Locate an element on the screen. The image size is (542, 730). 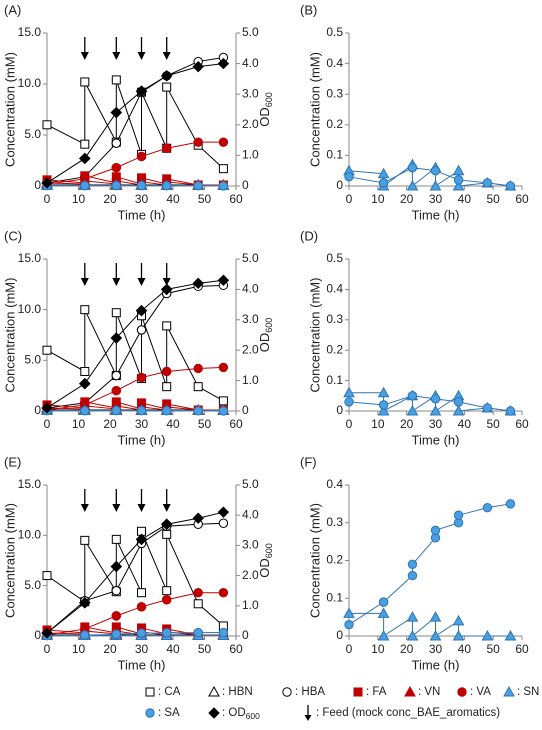
legend-text: : FA is located at coordinates (376, 692).